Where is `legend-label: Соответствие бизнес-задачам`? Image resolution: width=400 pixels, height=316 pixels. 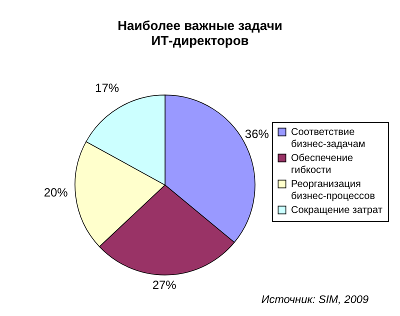 legend-label: Соответствие бизнес-задачам is located at coordinates (328, 138).